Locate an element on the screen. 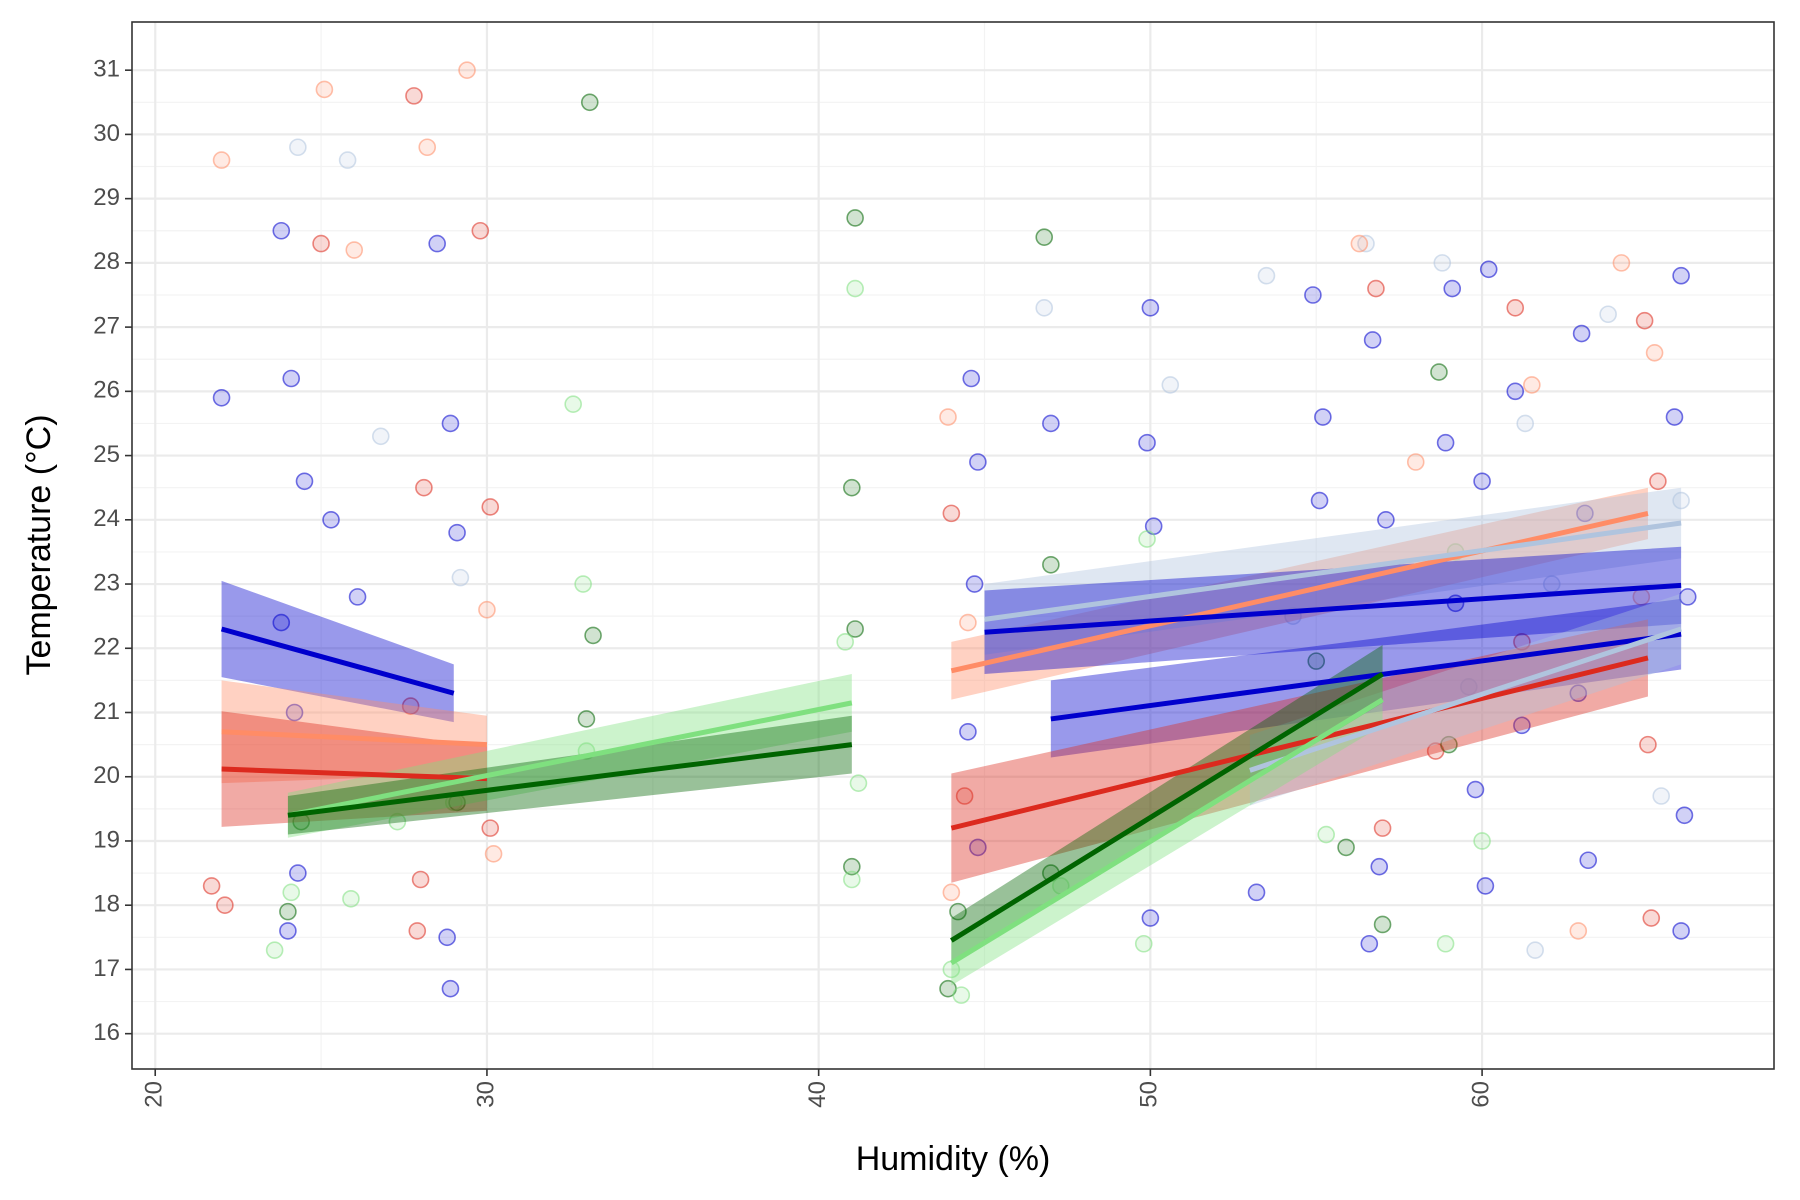  x-tick-label: 50 is located at coordinates (1149, 1094).